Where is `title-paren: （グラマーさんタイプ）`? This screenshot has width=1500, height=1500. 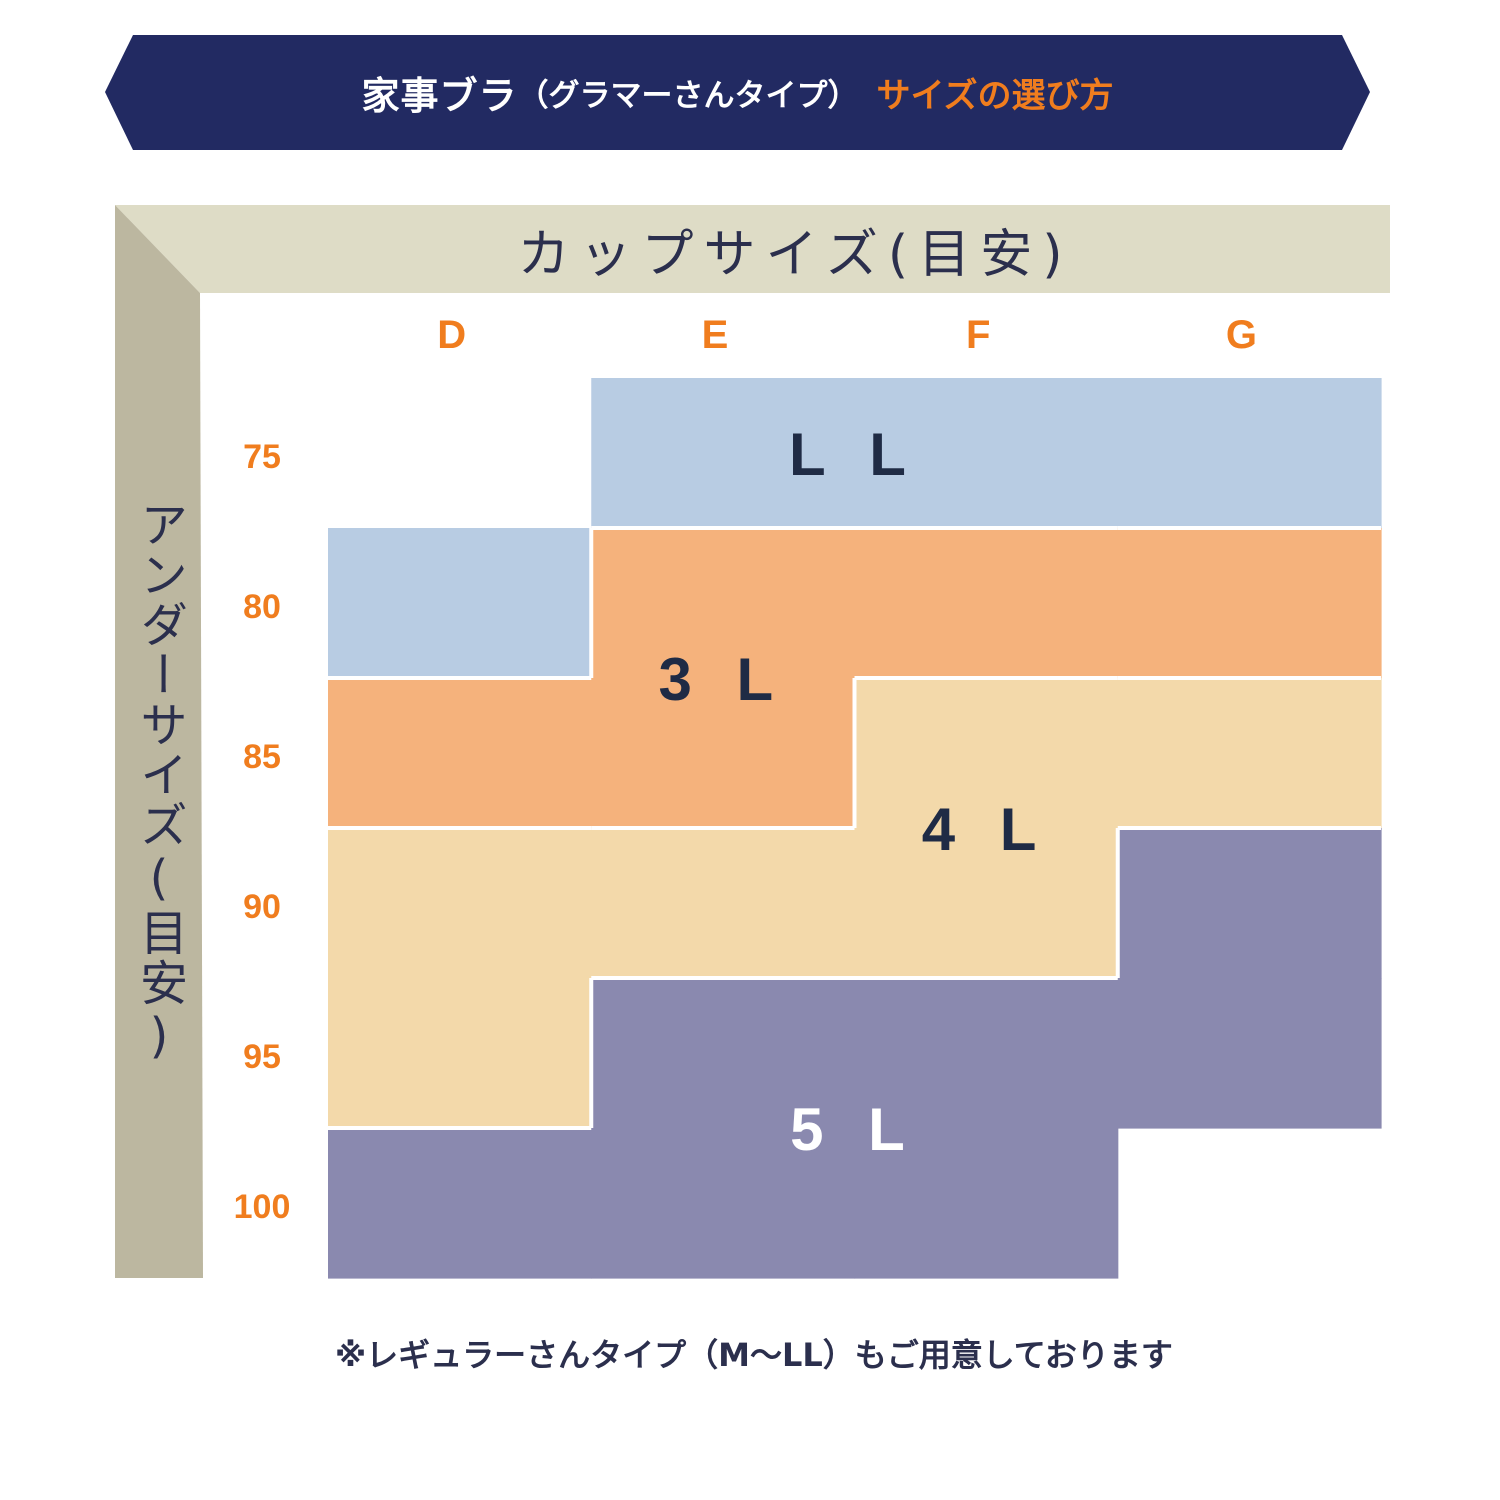
title-paren: （グラマーさんタイプ） is located at coordinates (688, 96).